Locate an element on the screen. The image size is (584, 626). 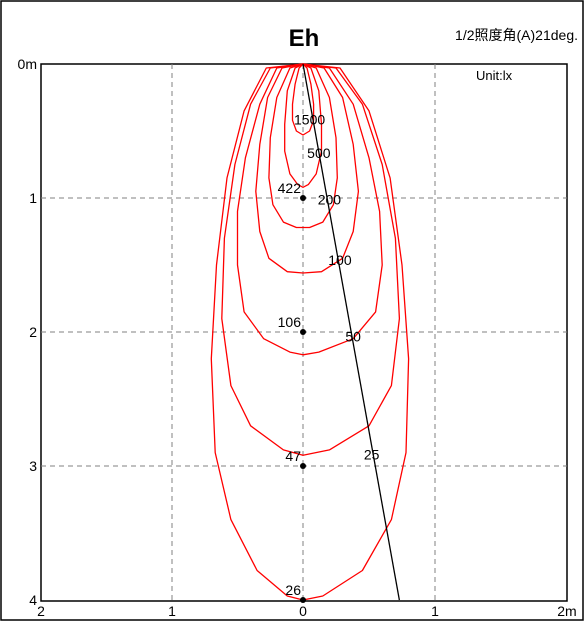
center-values: 422 106 47 26 is located at coordinates (292, 391).